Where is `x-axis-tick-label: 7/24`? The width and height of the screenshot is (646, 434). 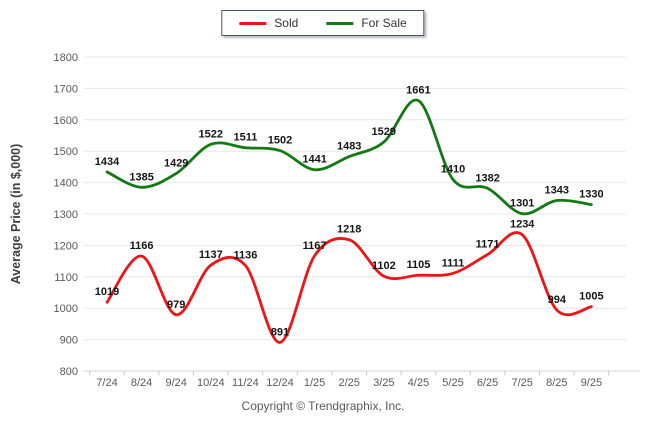 x-axis-tick-label: 7/24 is located at coordinates (106, 383).